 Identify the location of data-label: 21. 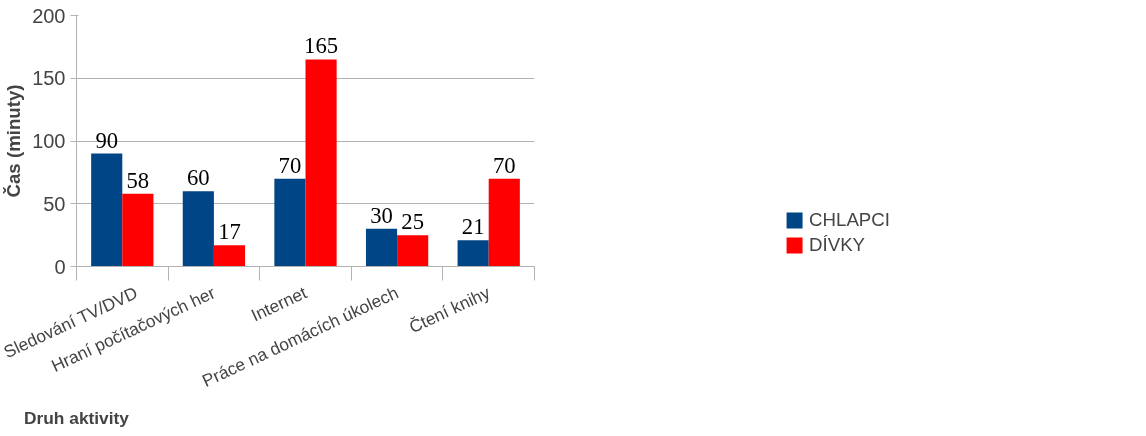
(473, 227).